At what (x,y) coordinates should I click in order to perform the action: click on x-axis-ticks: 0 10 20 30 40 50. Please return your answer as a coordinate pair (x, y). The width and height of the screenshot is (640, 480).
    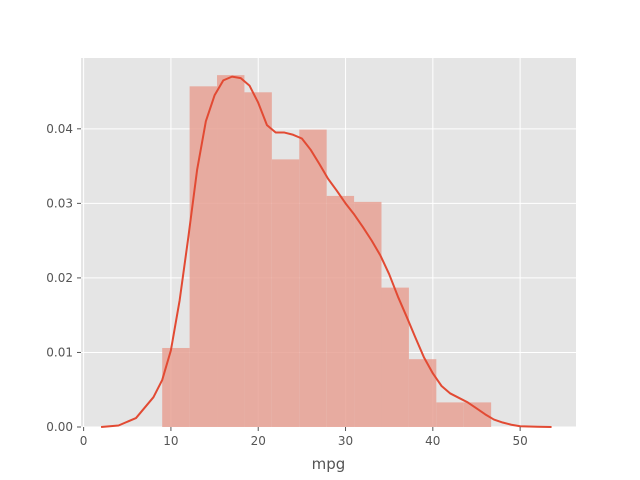
    Looking at the image, I should click on (304, 437).